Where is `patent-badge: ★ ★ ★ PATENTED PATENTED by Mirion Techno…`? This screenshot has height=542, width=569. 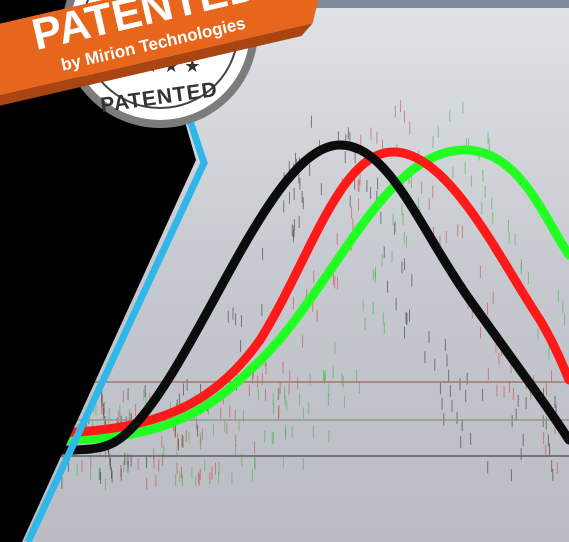
patent-badge: ★ ★ ★ PATENTED PATENTED by Mirion Techno… is located at coordinates (162, 64).